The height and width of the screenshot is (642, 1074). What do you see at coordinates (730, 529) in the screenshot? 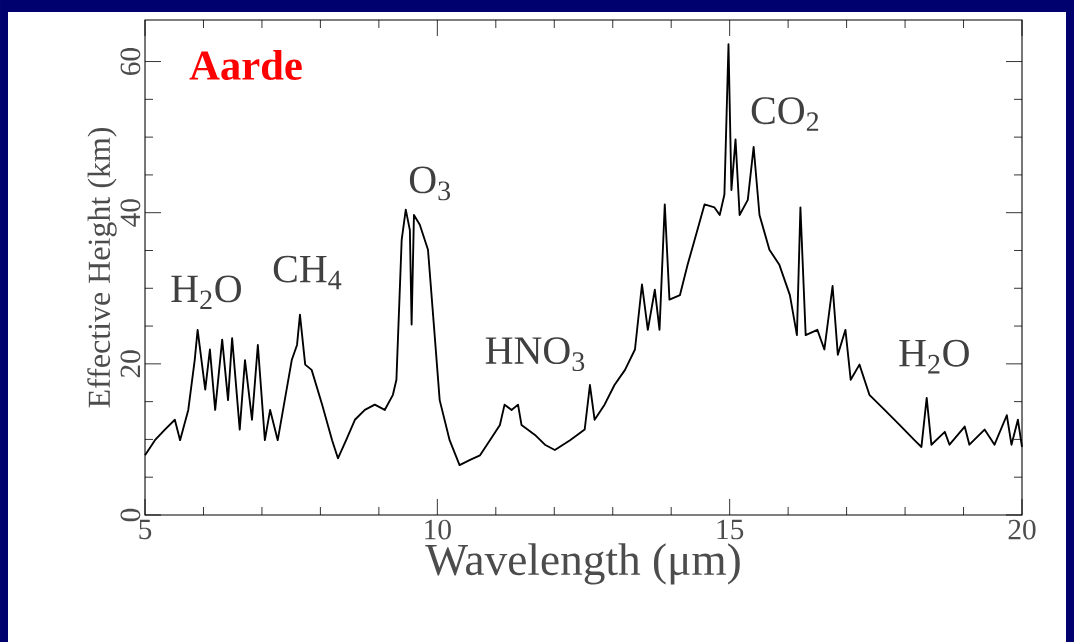
I see `x-tick-label: 15` at bounding box center [730, 529].